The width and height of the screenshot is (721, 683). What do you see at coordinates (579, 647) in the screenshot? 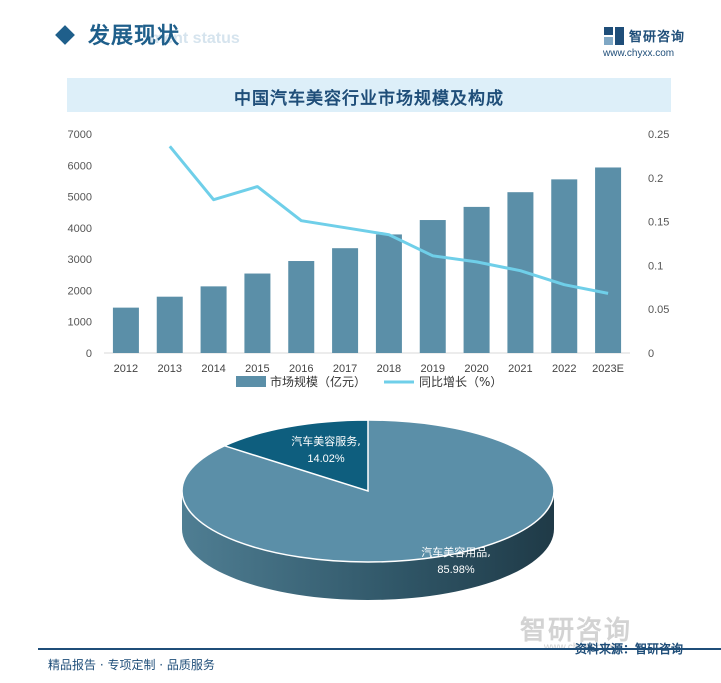
I see `watermark-url: www.chyxx.com` at bounding box center [579, 647].